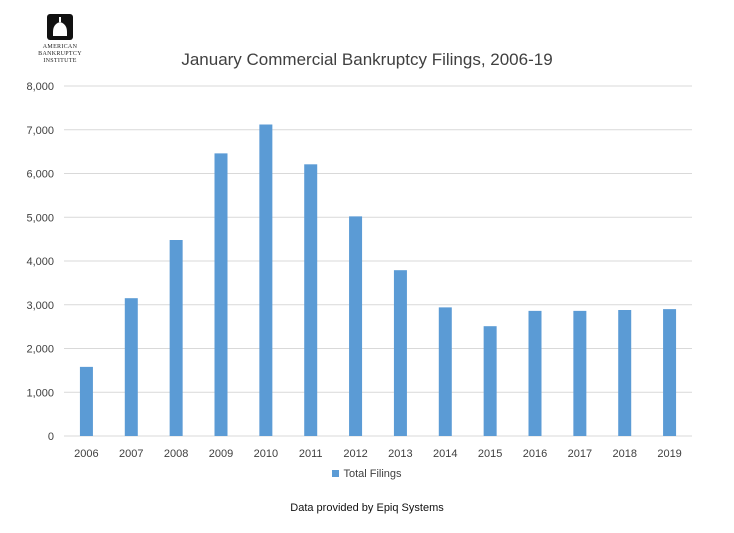  I want to click on legend-label: Total Filings, so click(372, 474).